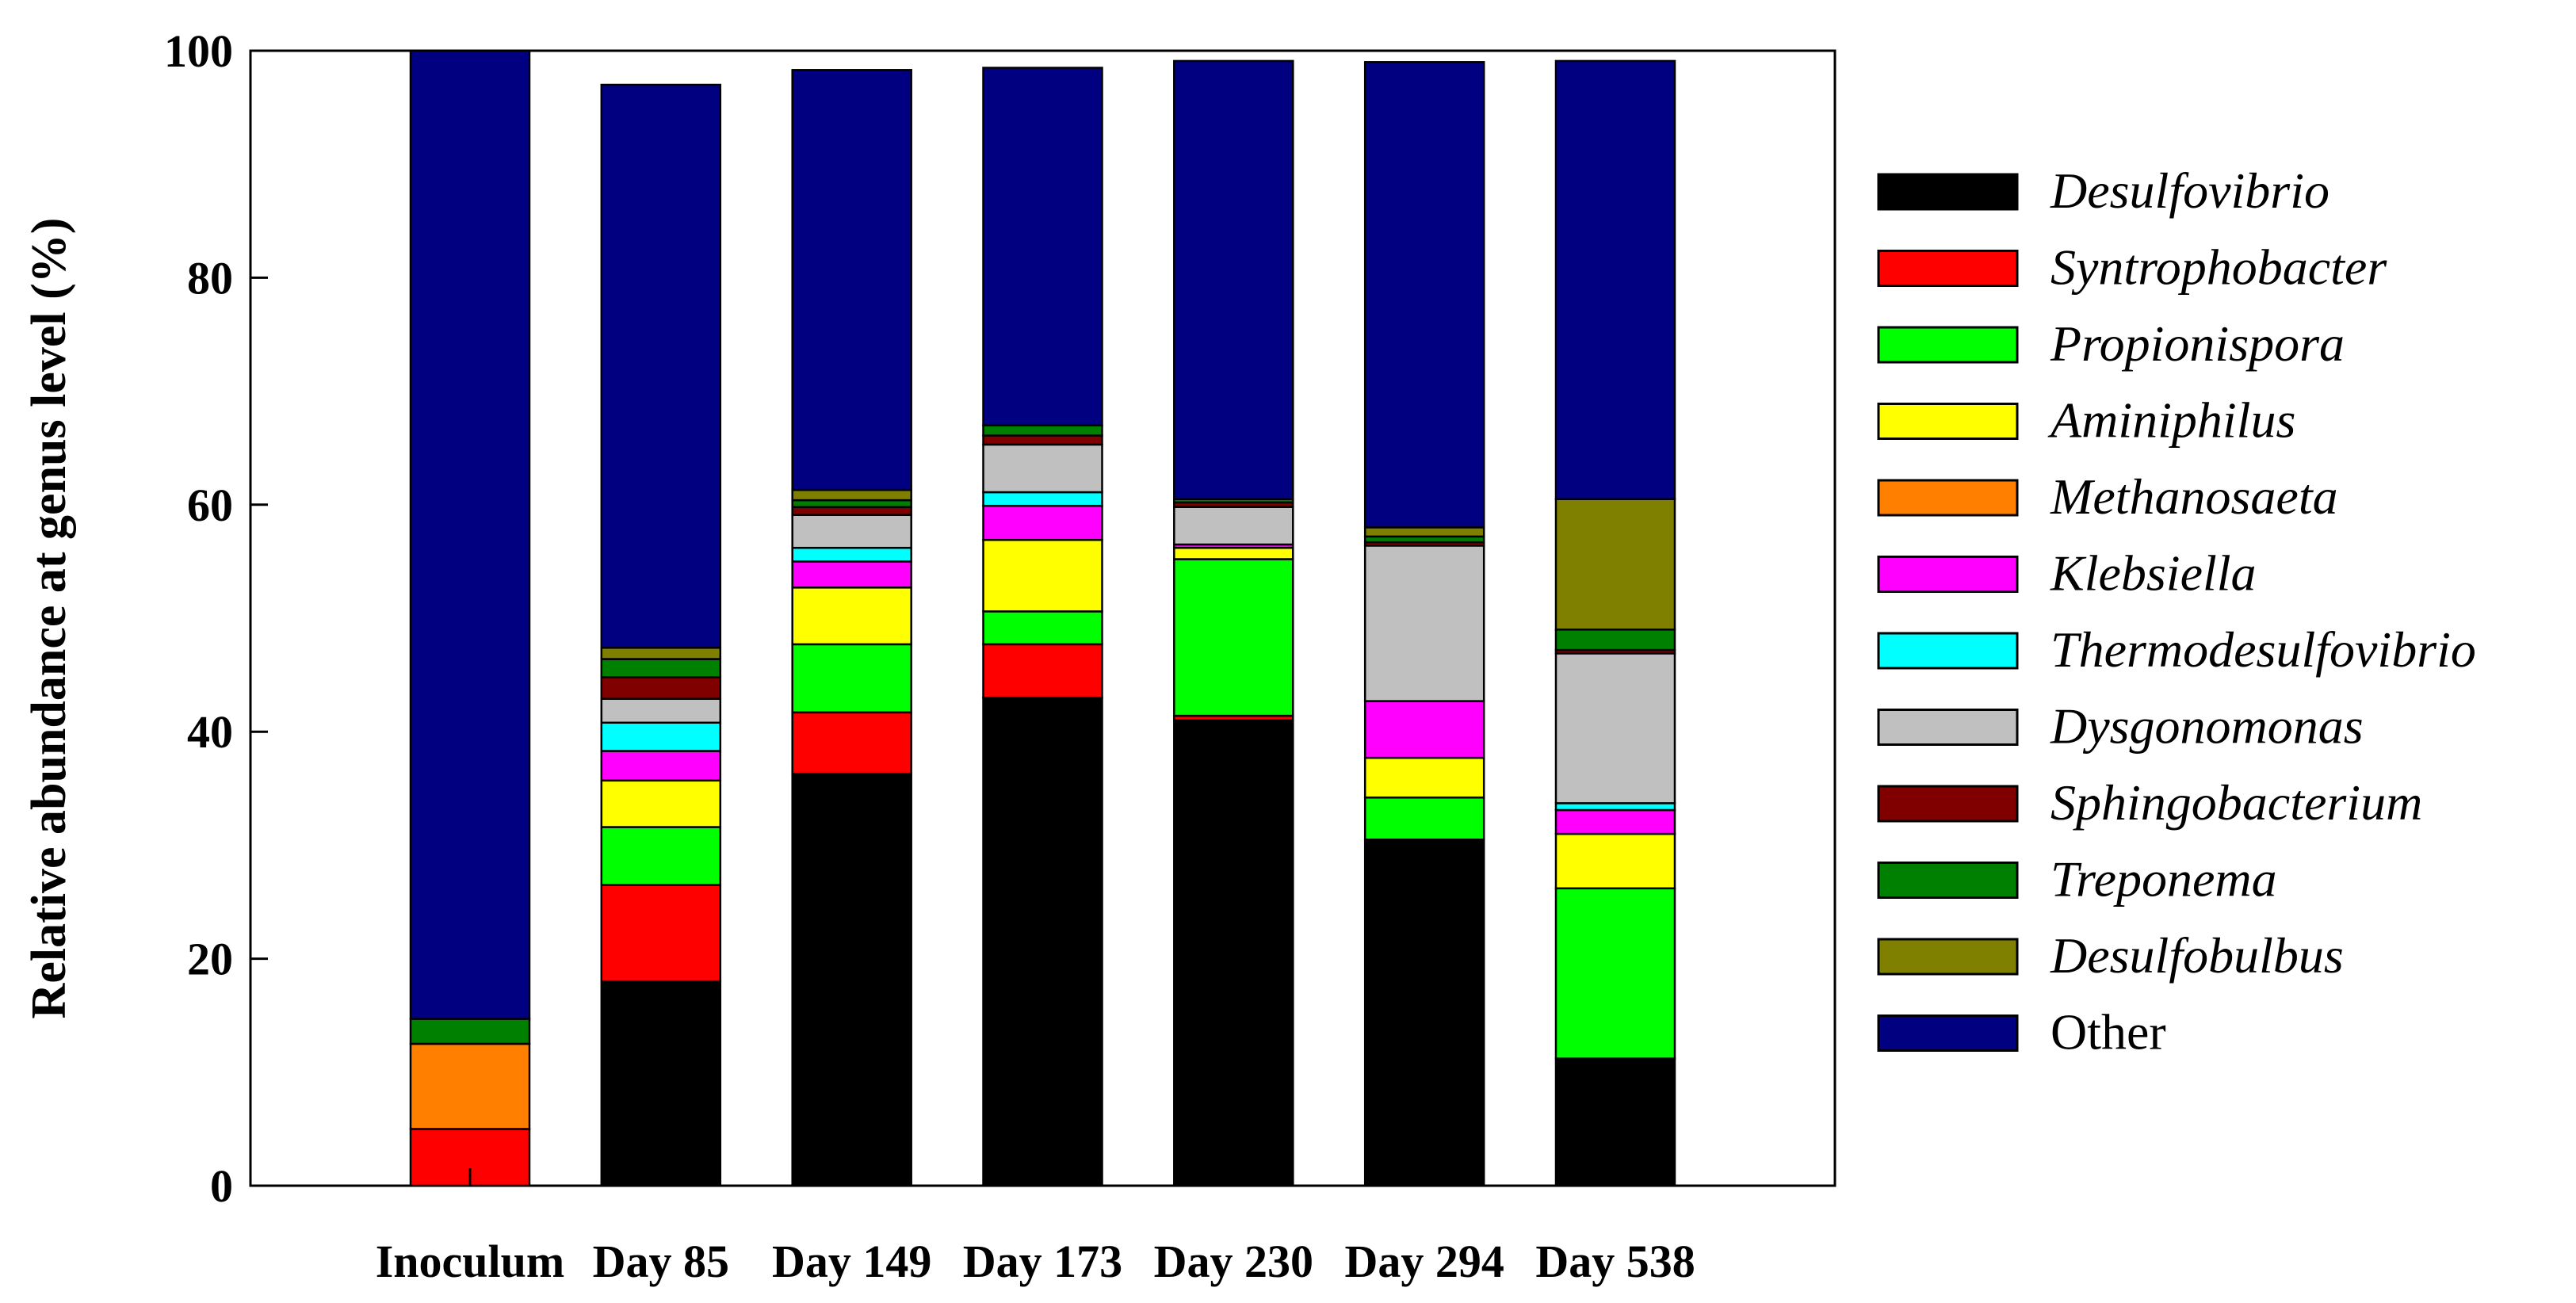  What do you see at coordinates (470, 1086) in the screenshot?
I see `bar-segment-methanosaeta-inoculum` at bounding box center [470, 1086].